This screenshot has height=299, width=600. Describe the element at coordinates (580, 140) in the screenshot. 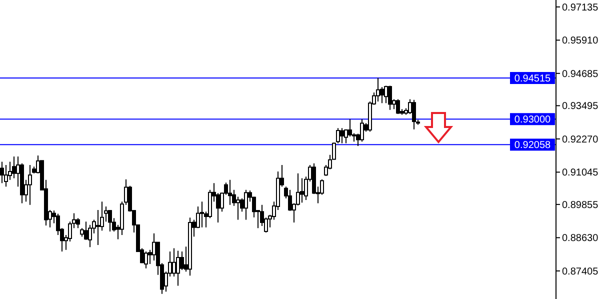

I see `y-tick-label: 0.92270` at that location.